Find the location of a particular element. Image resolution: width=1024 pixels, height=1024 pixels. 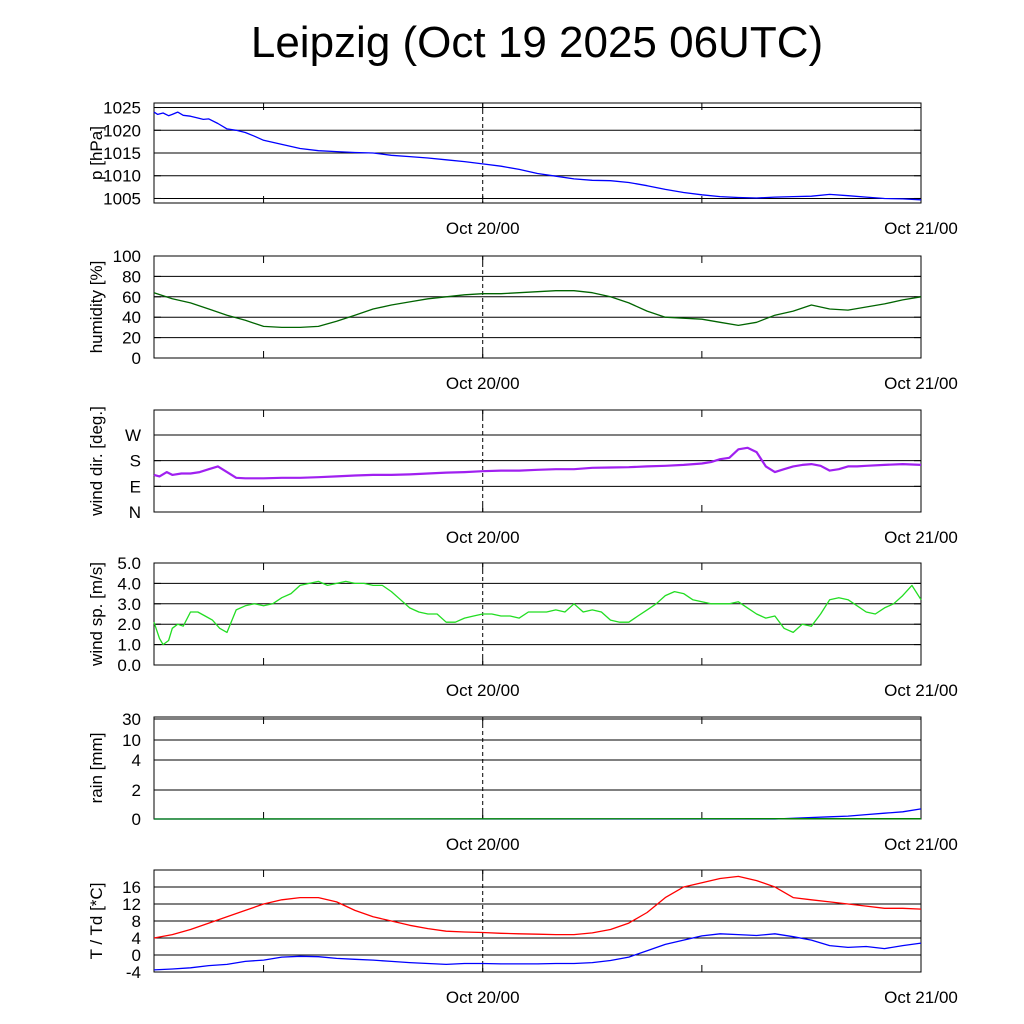

y-axis-label: wind dir. [deg.] is located at coordinates (96, 461).